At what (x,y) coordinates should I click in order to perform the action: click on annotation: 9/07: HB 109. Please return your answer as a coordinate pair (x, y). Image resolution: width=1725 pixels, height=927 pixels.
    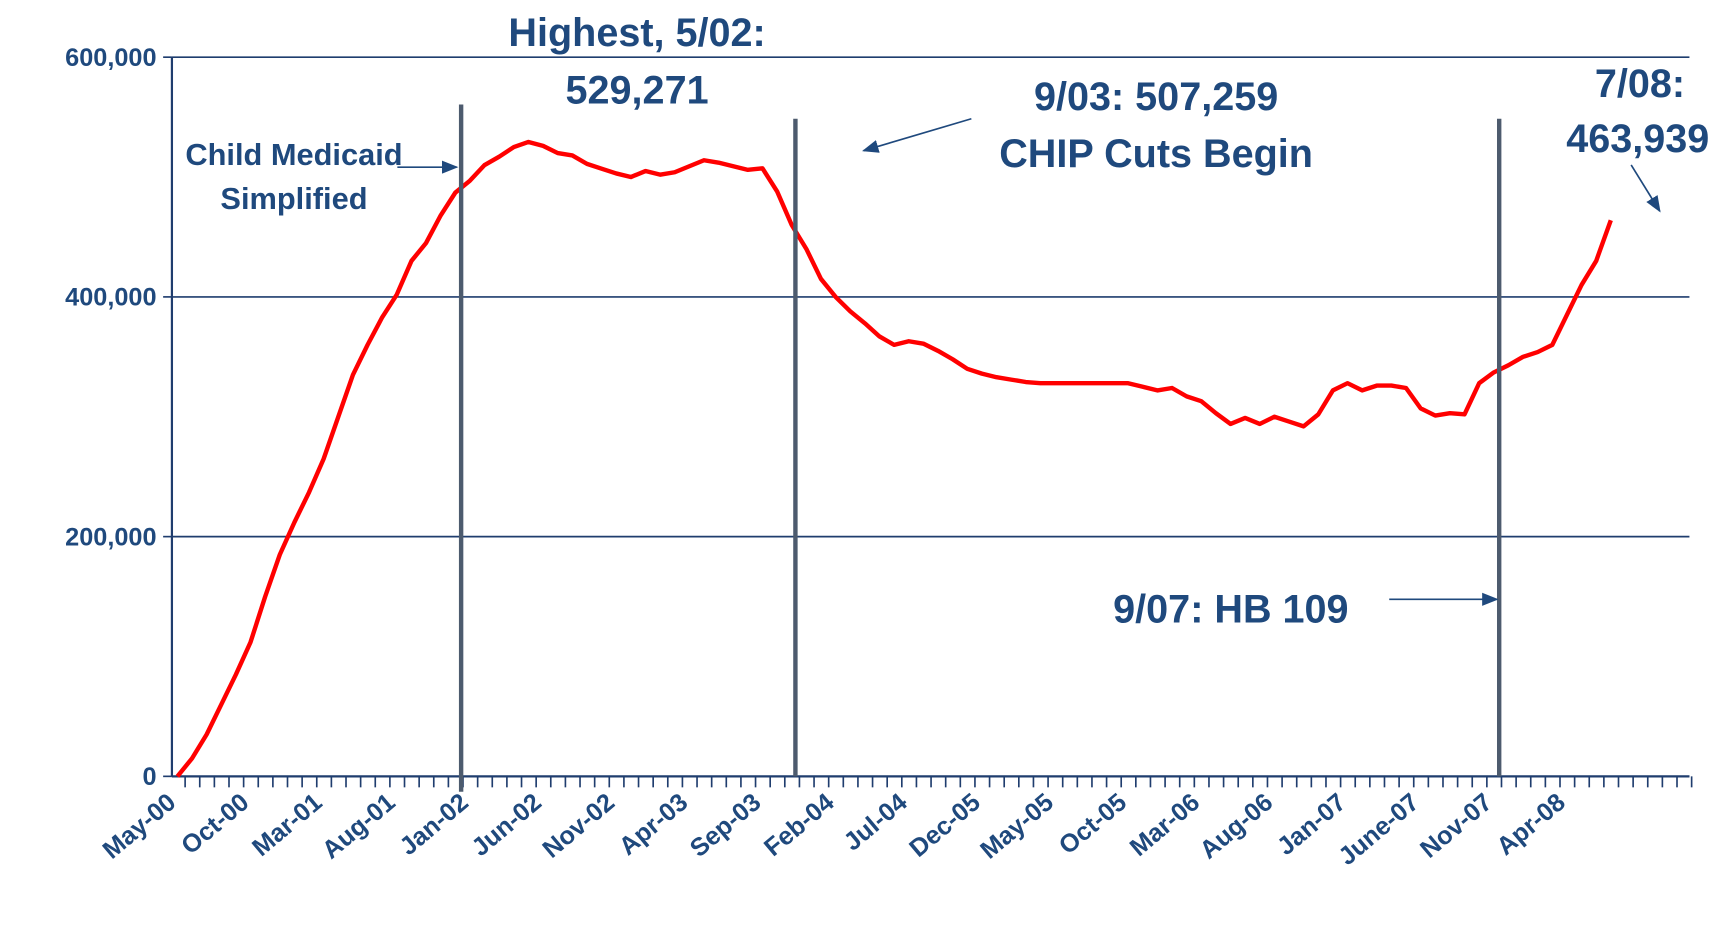
    Looking at the image, I should click on (1230, 609).